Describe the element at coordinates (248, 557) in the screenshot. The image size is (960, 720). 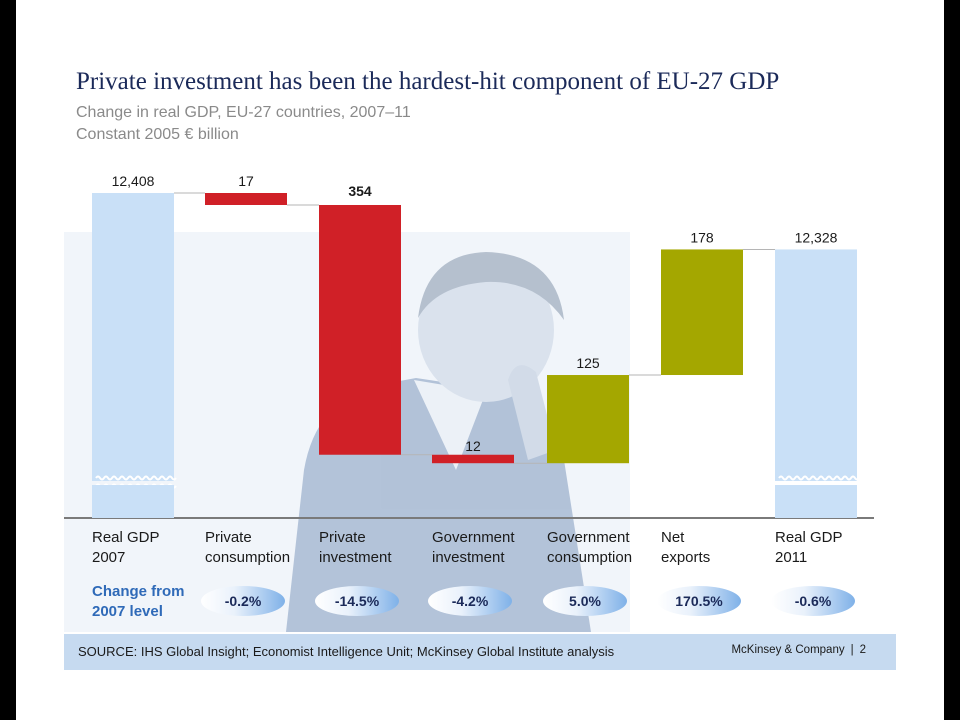
I see `category-label-1-line-1: consumption` at that location.